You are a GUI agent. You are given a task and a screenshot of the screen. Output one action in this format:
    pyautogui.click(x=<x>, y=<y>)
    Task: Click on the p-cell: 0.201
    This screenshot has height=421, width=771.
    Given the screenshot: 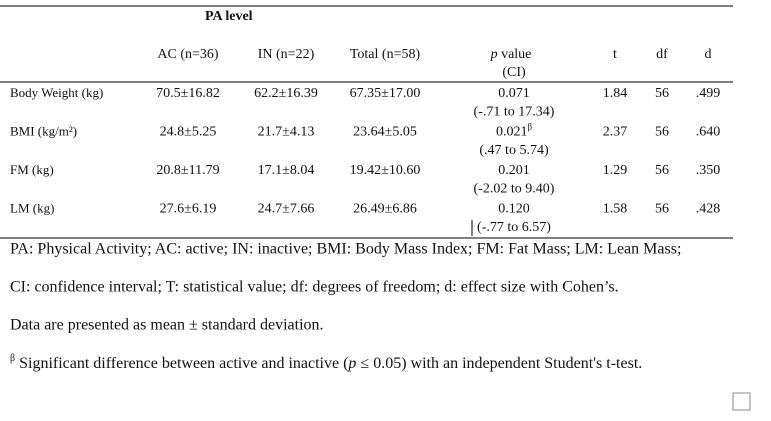 What is the action you would take?
    pyautogui.click(x=514, y=170)
    